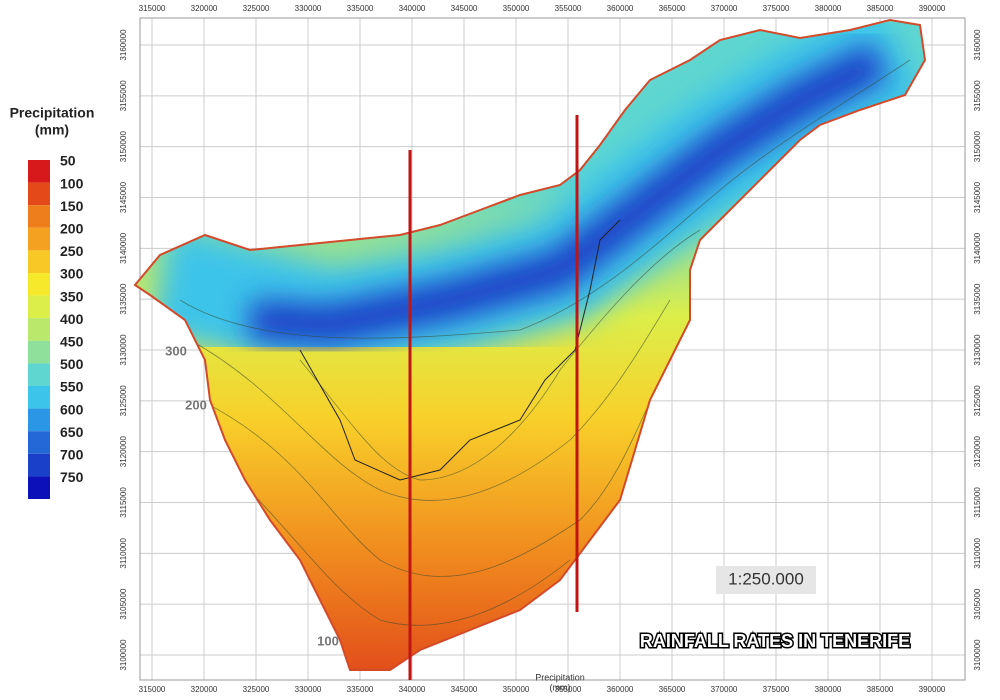  What do you see at coordinates (560, 677) in the screenshot?
I see `footer-label: Precipitation` at bounding box center [560, 677].